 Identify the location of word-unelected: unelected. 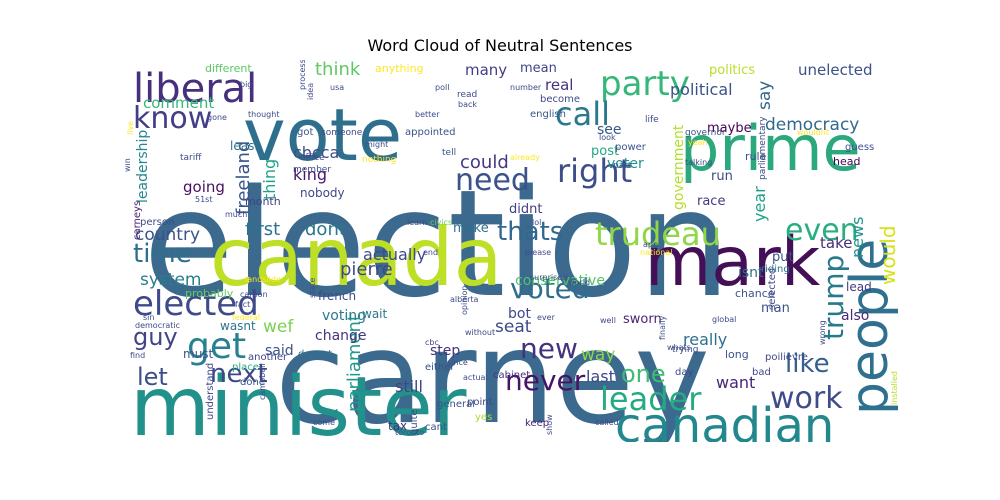
(835, 70).